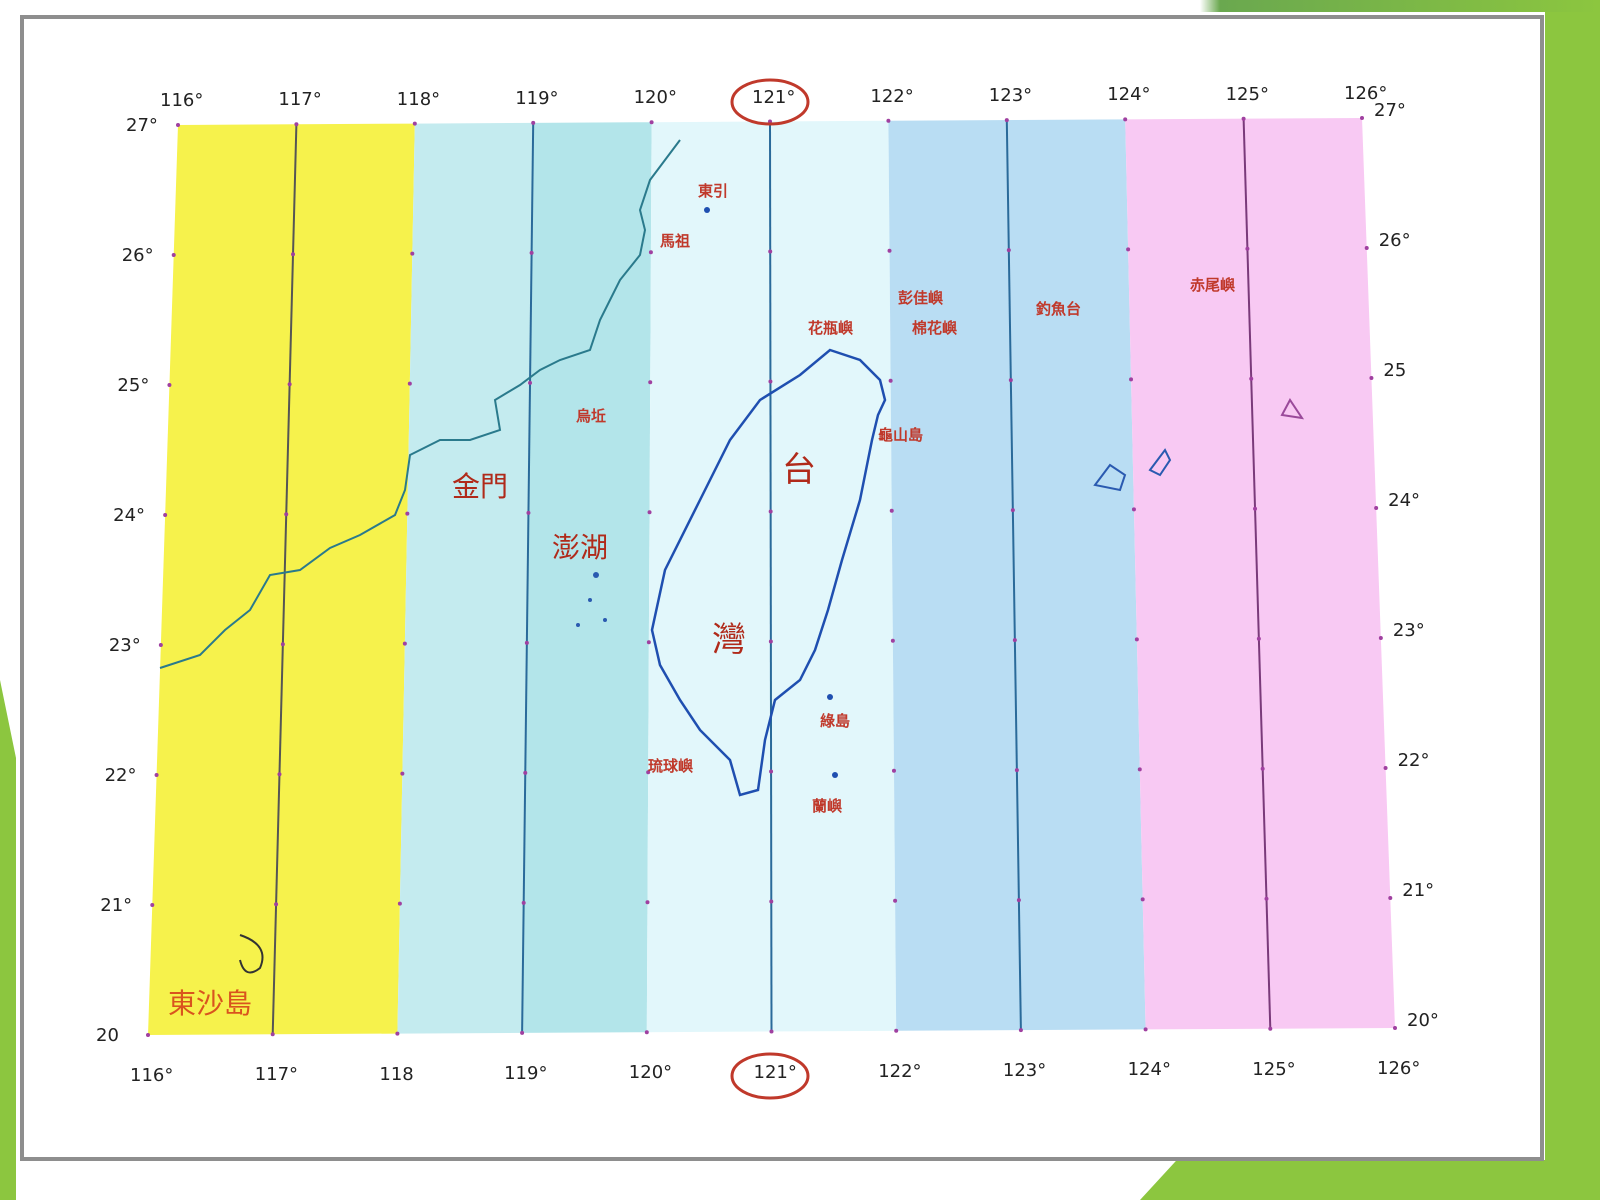 This screenshot has height=1200, width=1600. Describe the element at coordinates (251, 954) in the screenshot. I see `dongsha-island` at that location.